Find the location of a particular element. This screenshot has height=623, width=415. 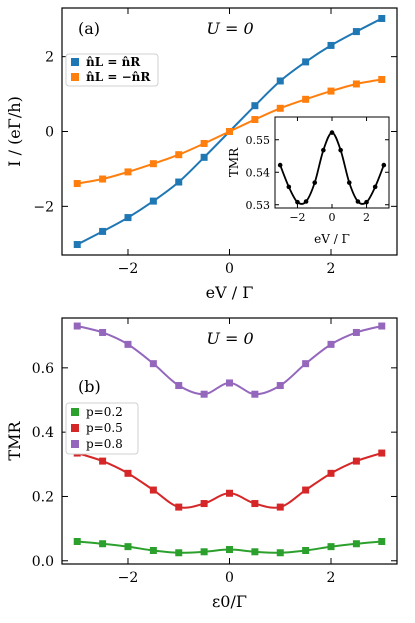

panel-b-label: (b) is located at coordinates (89, 386).